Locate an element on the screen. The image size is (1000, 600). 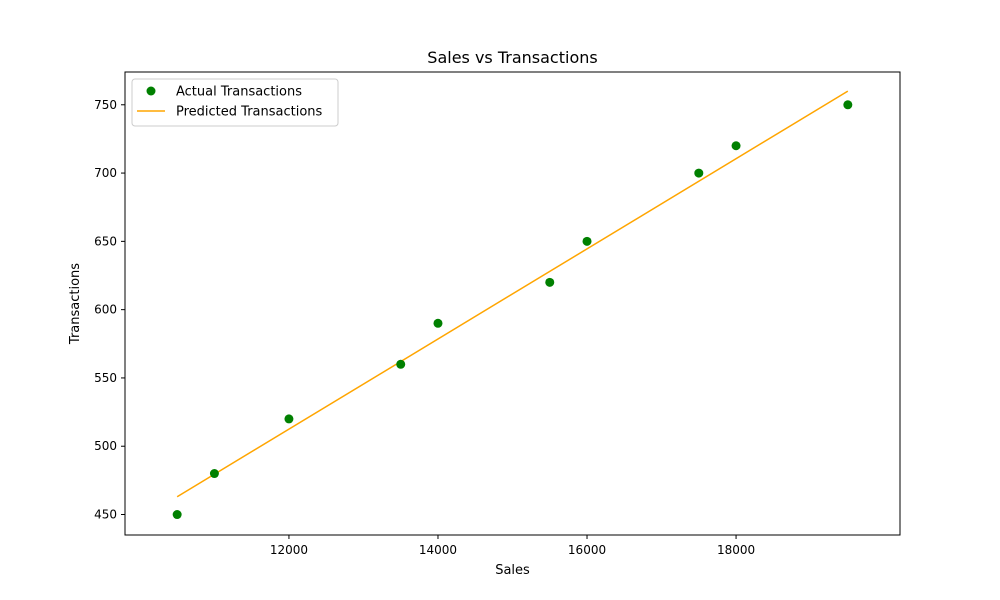
y-axis: 450 500 550 600 650 700 750 is located at coordinates (109, 310).